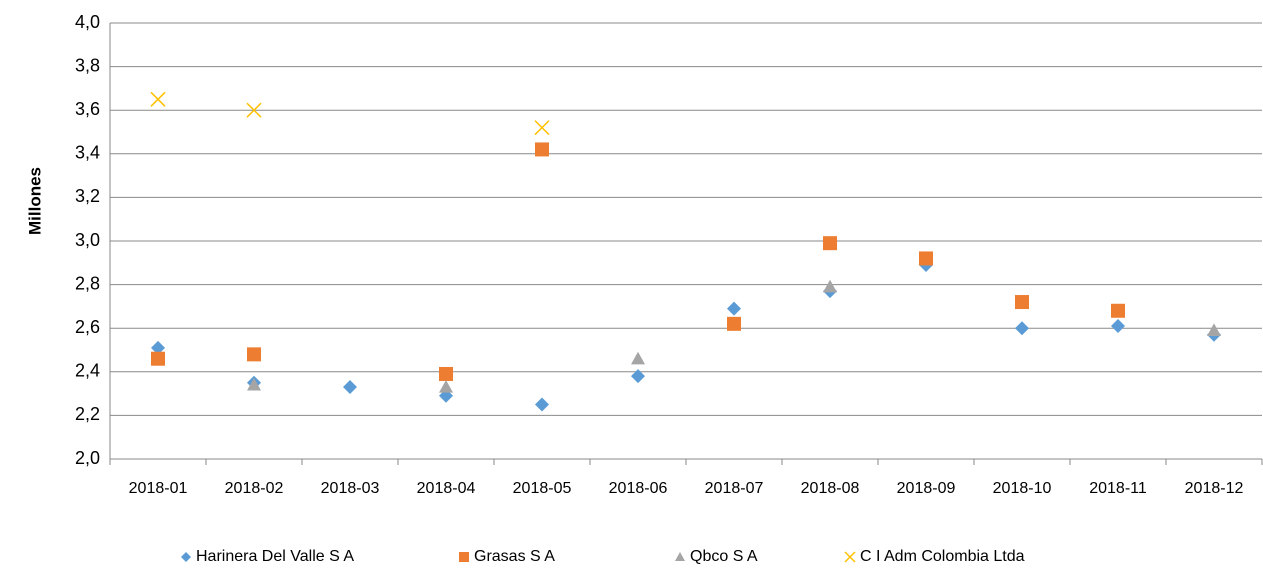  What do you see at coordinates (724, 556) in the screenshot?
I see `legend-label: Qbco S A` at bounding box center [724, 556].